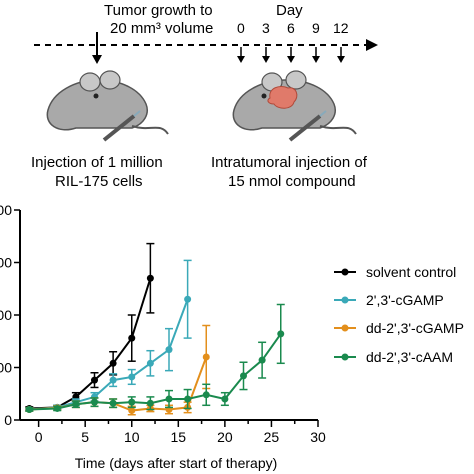  What do you see at coordinates (305, 128) in the screenshot?
I see `syringe-right-icon` at bounding box center [305, 128].